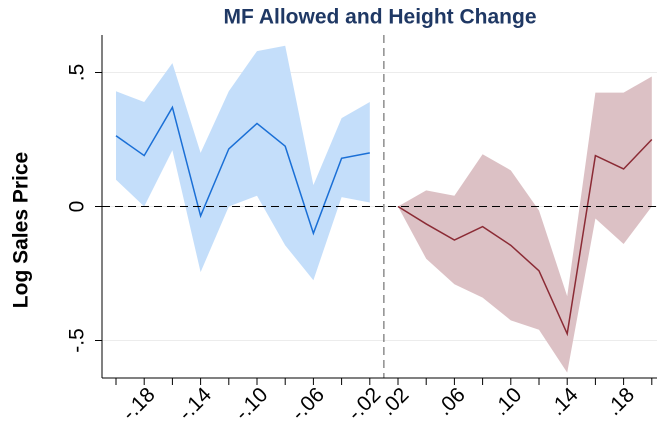 This screenshot has height=438, width=657. I want to click on y-tick-label: -.5, so click(77, 340).